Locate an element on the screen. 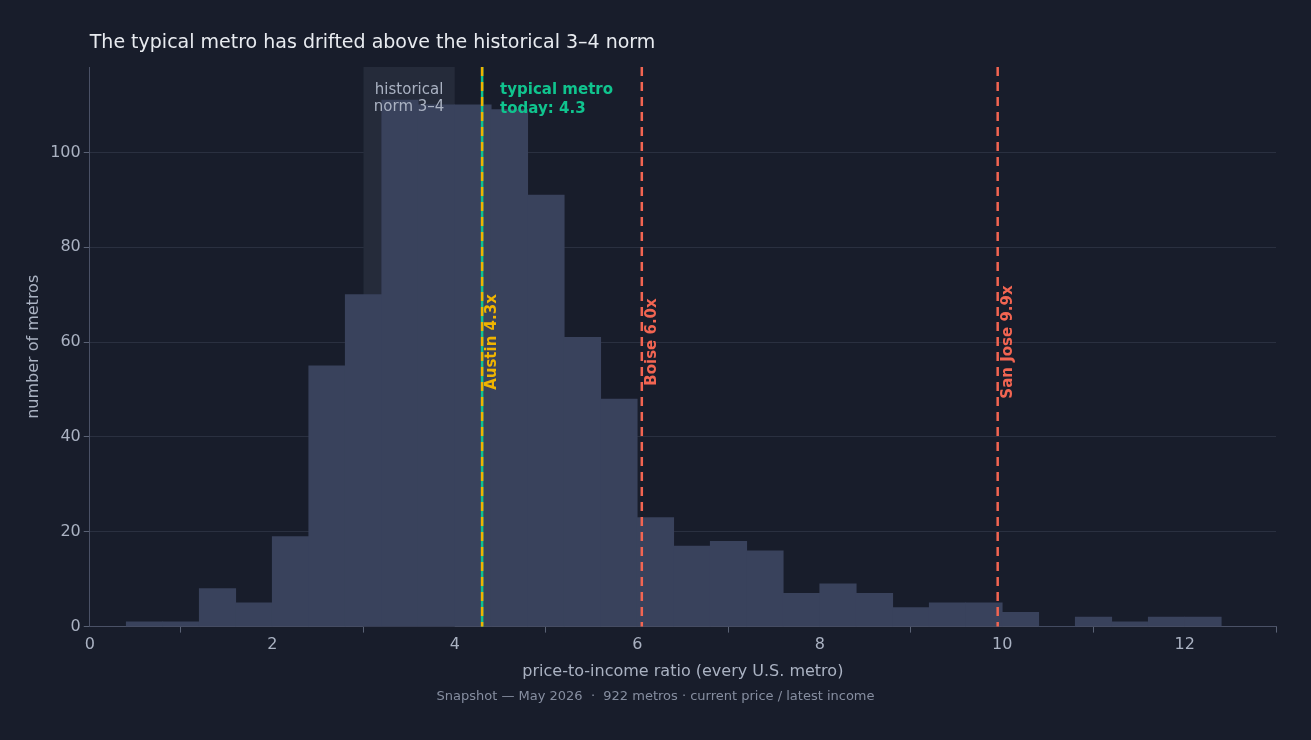  ref-line-label: Boise 6.0x is located at coordinates (650, 341).